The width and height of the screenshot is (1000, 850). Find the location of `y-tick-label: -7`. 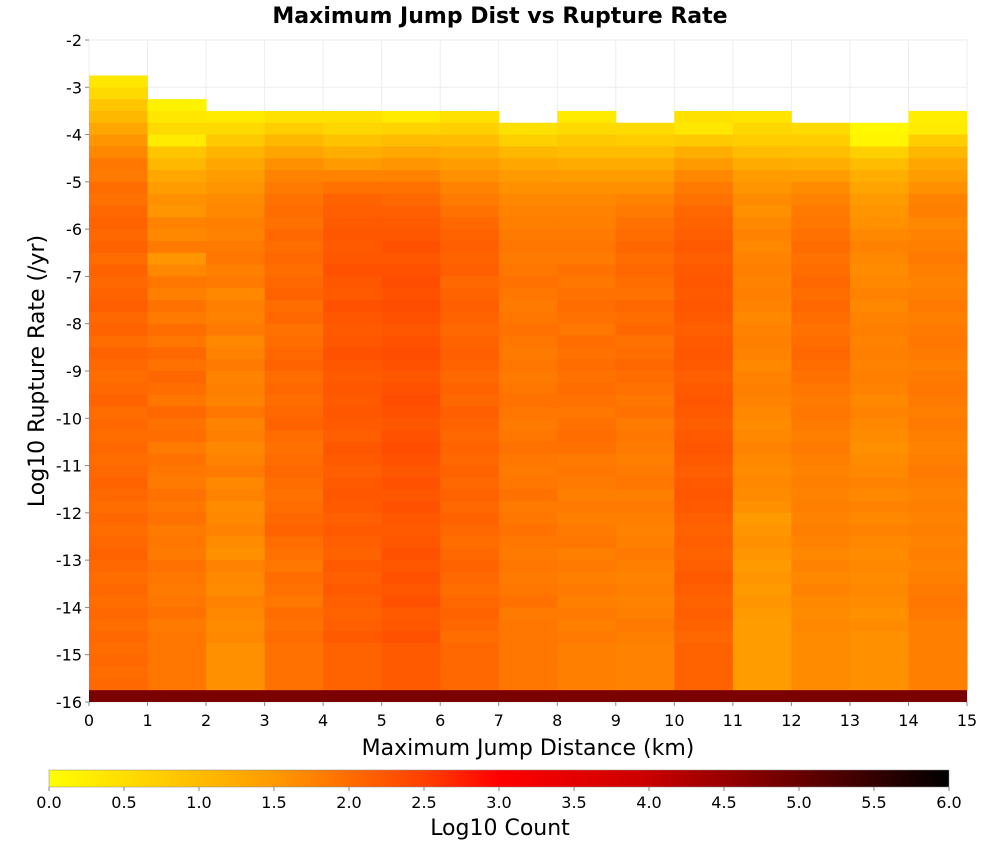

y-tick-label: -7 is located at coordinates (74, 276).